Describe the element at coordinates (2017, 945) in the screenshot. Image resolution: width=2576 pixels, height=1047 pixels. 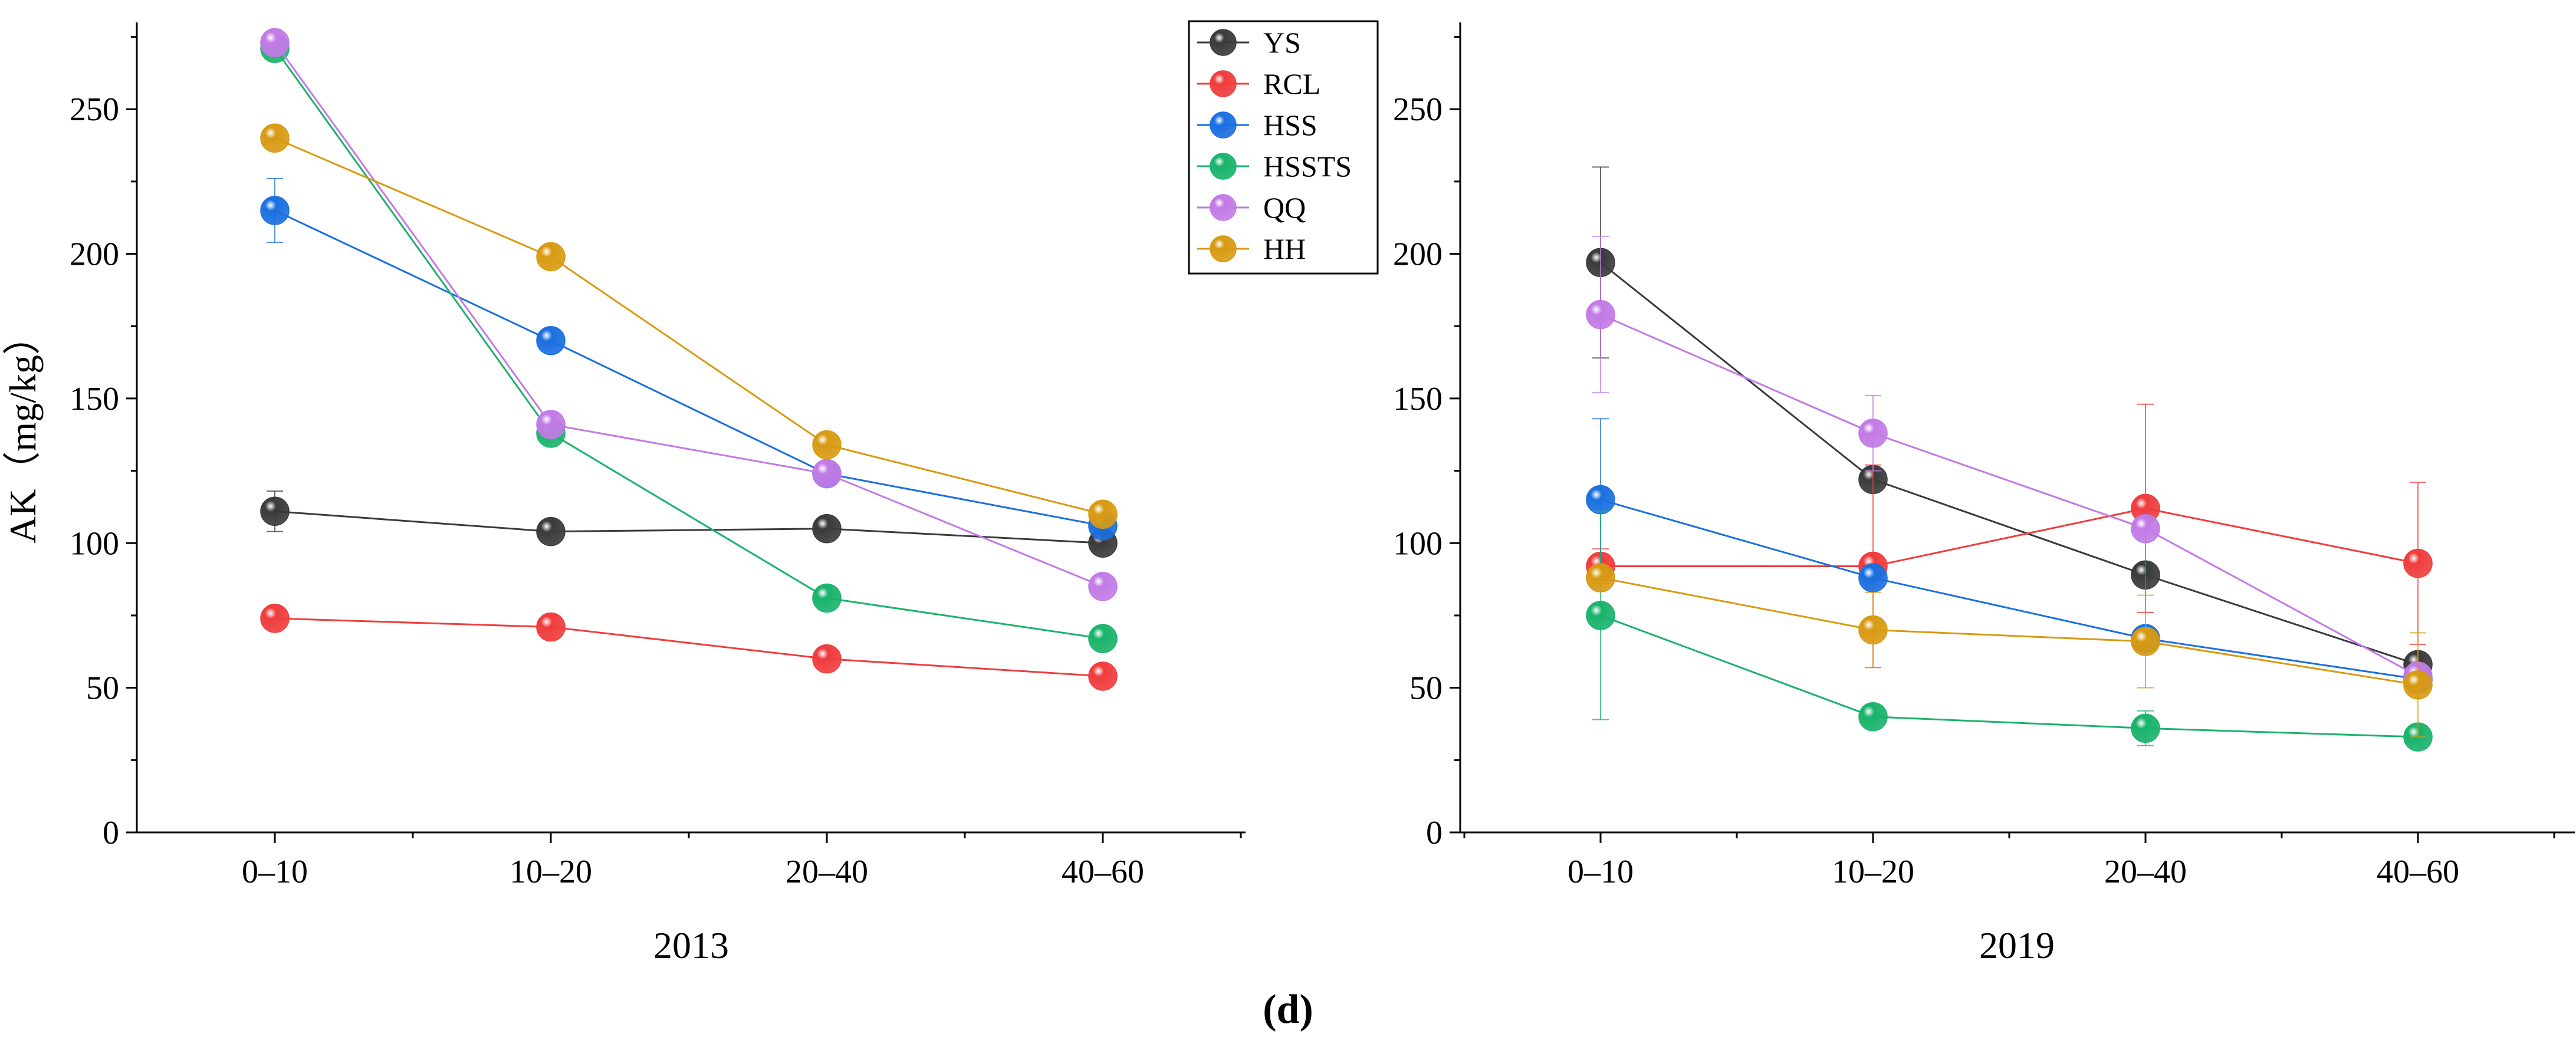
I see `panel-caption: 2019` at that location.